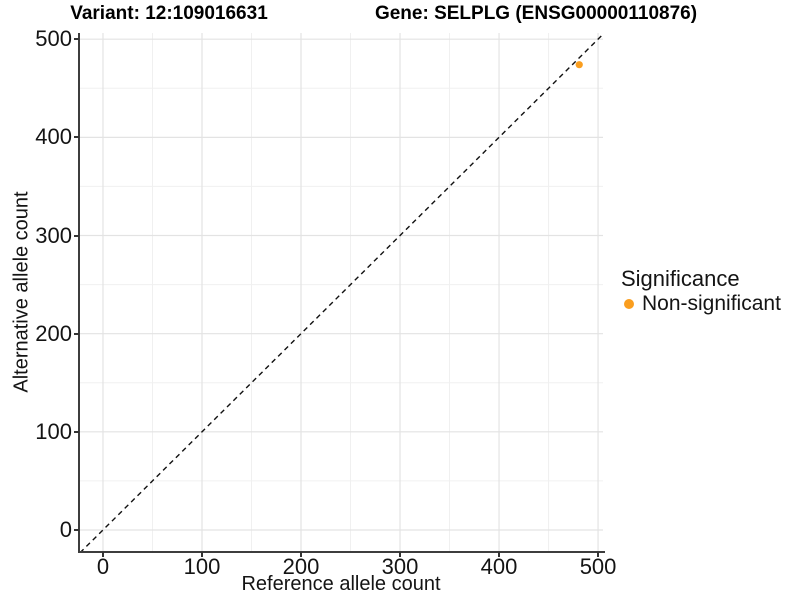 The height and width of the screenshot is (600, 800). Describe the element at coordinates (202, 566) in the screenshot. I see `x-tick-label: 100` at that location.